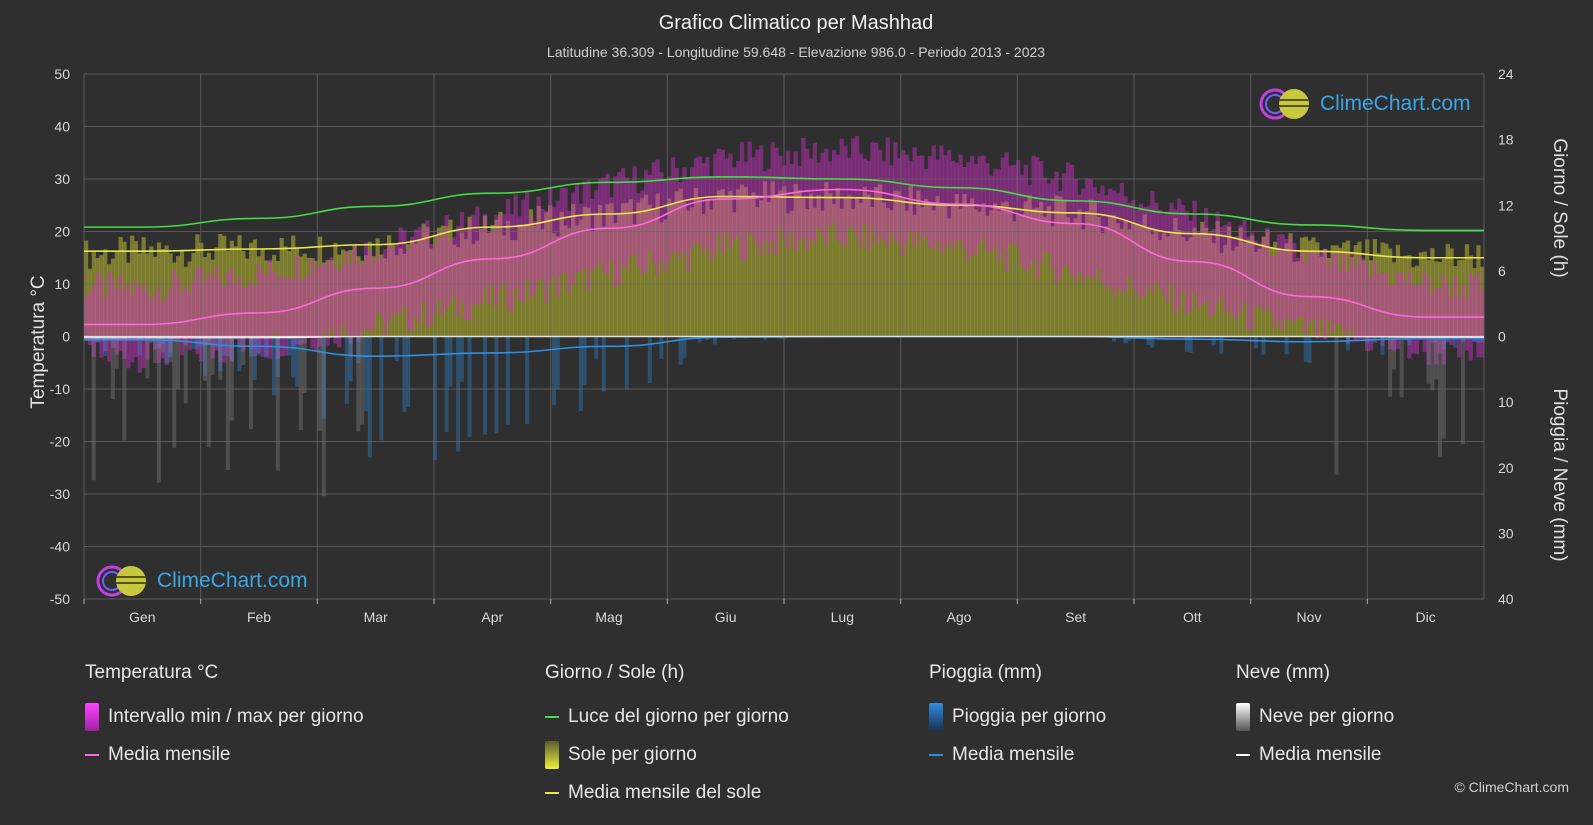 This screenshot has height=825, width=1593. I want to click on copyright: © ClimeChart.com, so click(1511, 787).